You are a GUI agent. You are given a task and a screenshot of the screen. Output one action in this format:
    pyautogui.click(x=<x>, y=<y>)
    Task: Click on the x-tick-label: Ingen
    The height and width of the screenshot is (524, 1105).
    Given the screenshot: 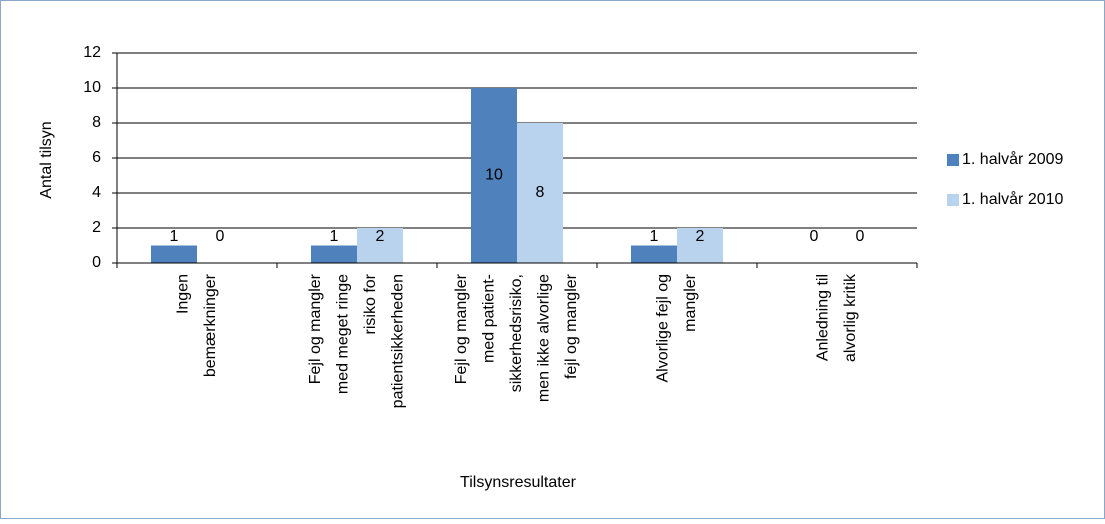 What is the action you would take?
    pyautogui.click(x=182, y=294)
    